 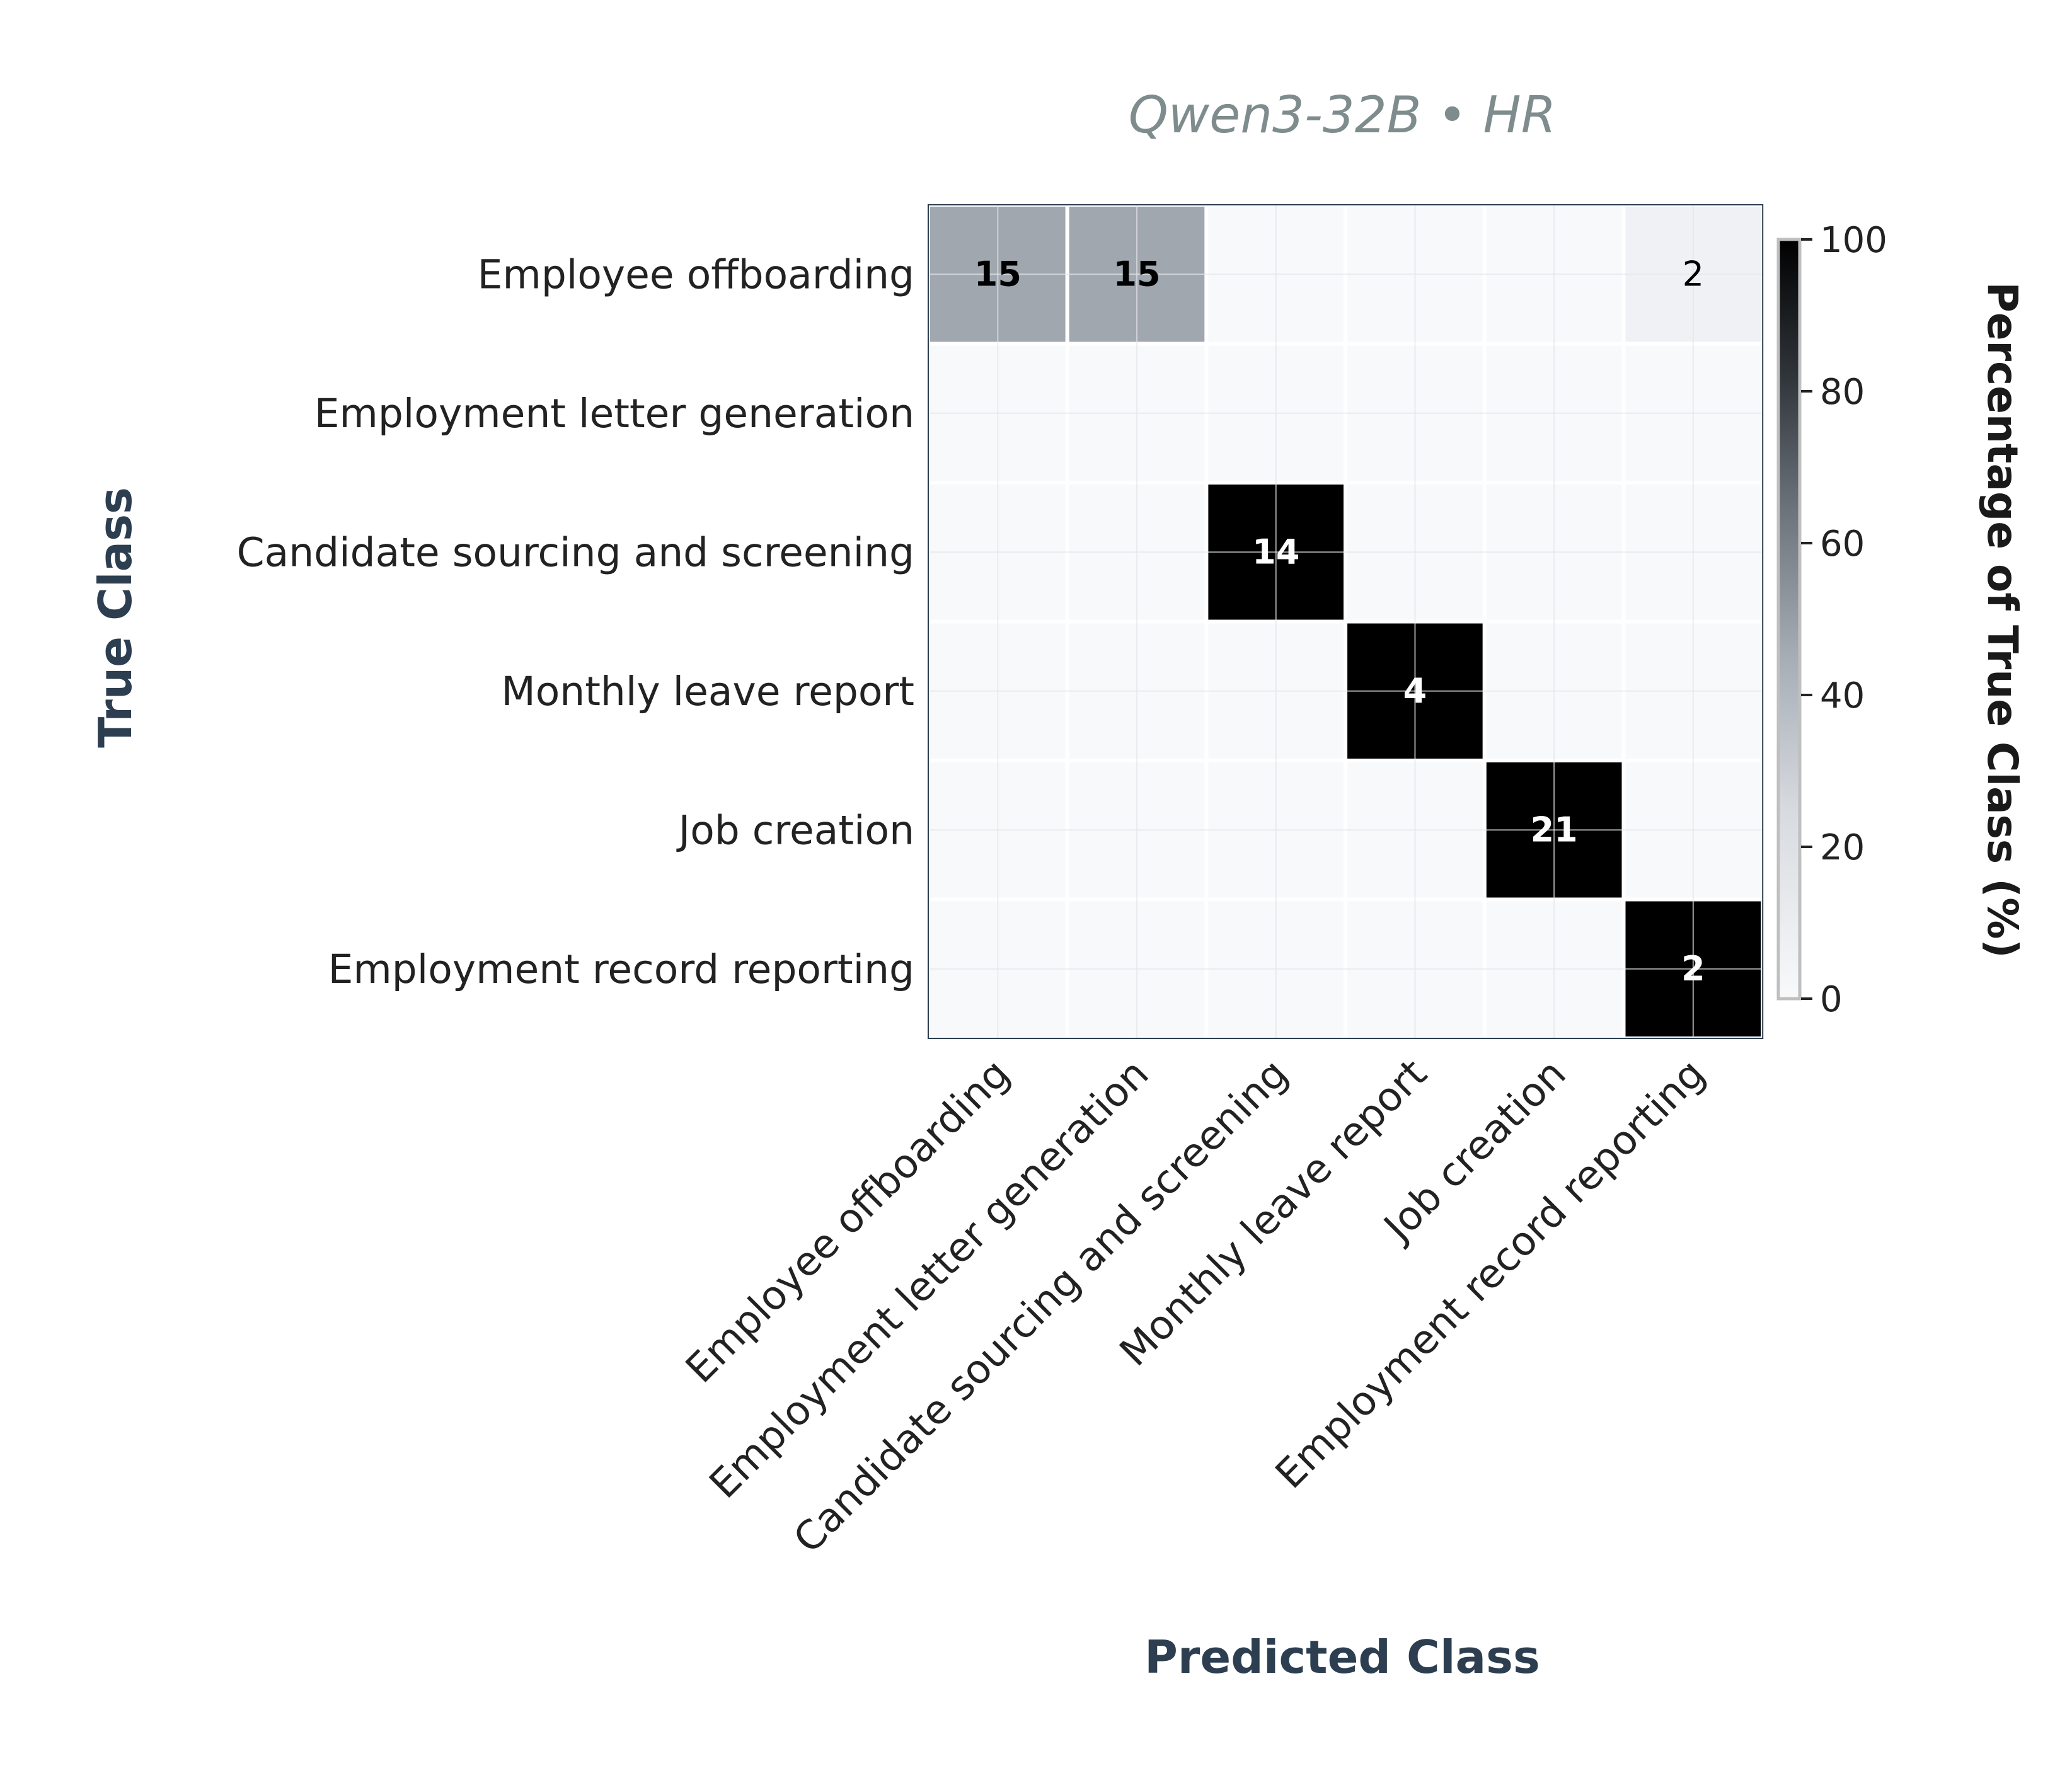 I want to click on chart-title: Qwen3-32B • HR, so click(x=1343, y=115).